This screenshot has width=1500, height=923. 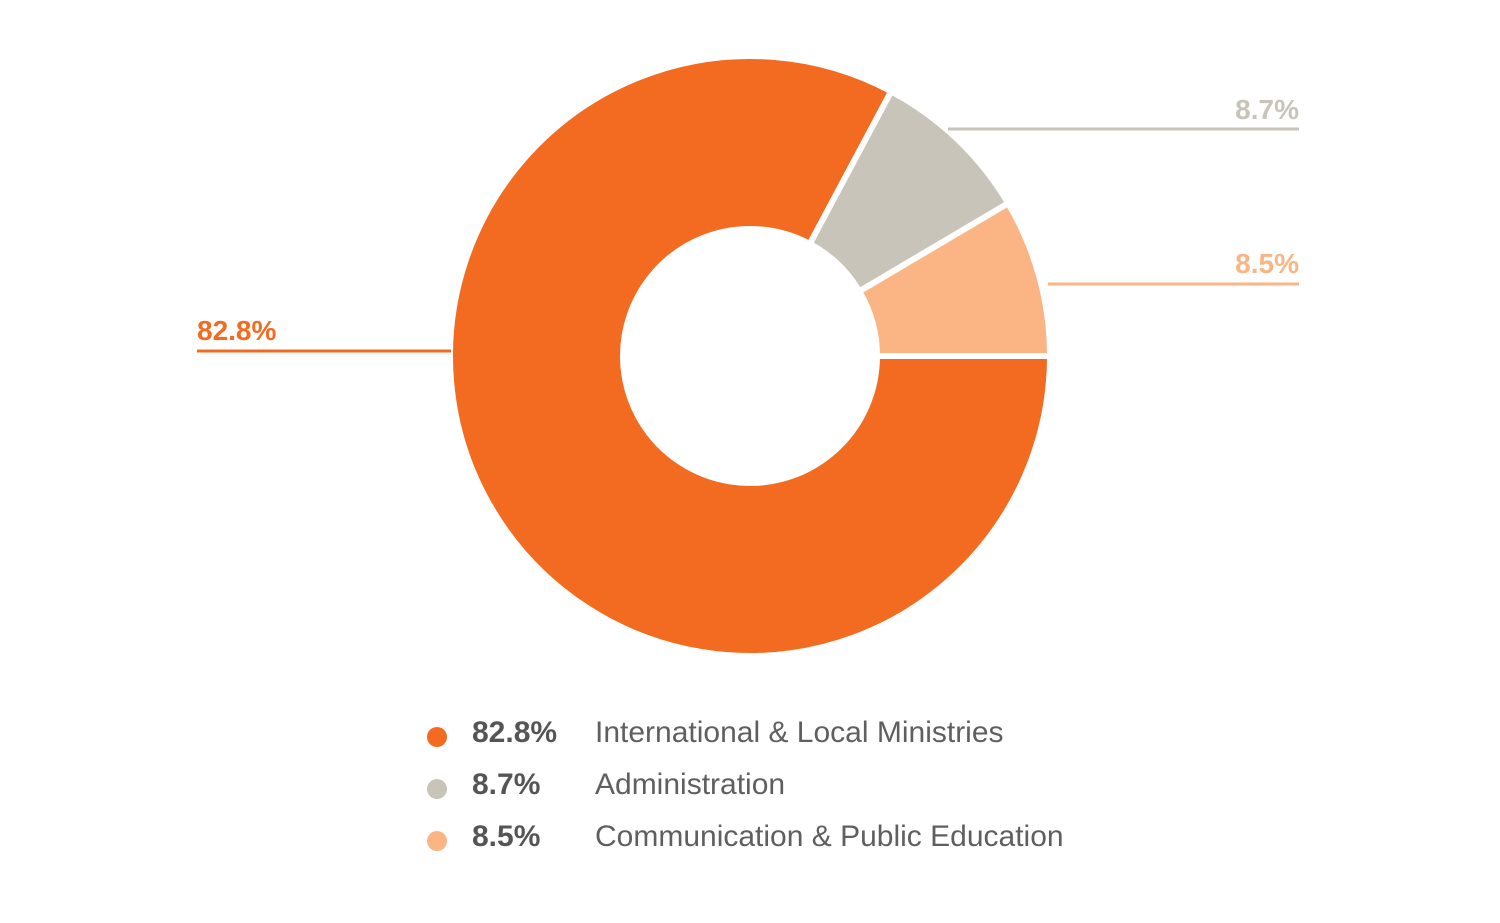 What do you see at coordinates (690, 784) in the screenshot?
I see `legend-label-administration: Administration` at bounding box center [690, 784].